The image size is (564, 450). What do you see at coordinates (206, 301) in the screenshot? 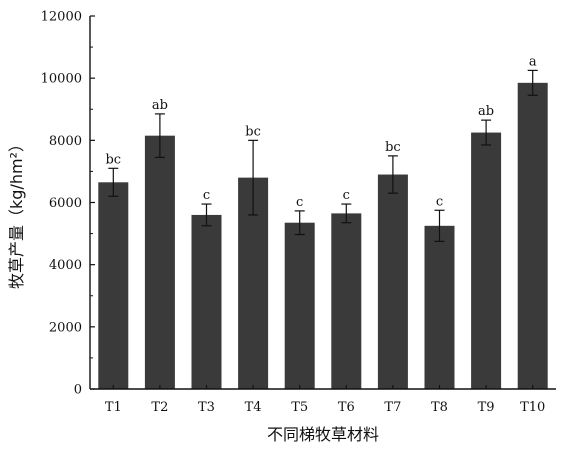
I see `bar-t3` at bounding box center [206, 301].